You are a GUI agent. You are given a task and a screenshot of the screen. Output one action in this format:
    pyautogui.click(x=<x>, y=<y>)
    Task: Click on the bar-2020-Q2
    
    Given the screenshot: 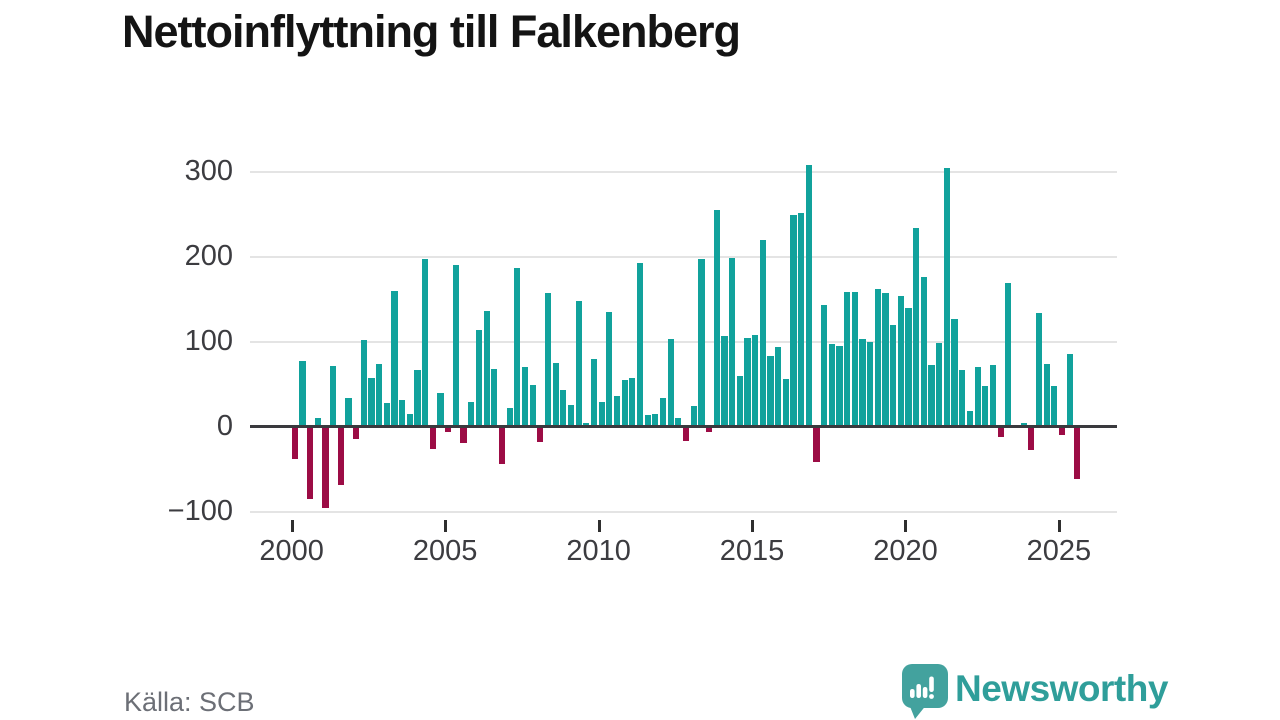 What is the action you would take?
    pyautogui.click(x=916, y=327)
    